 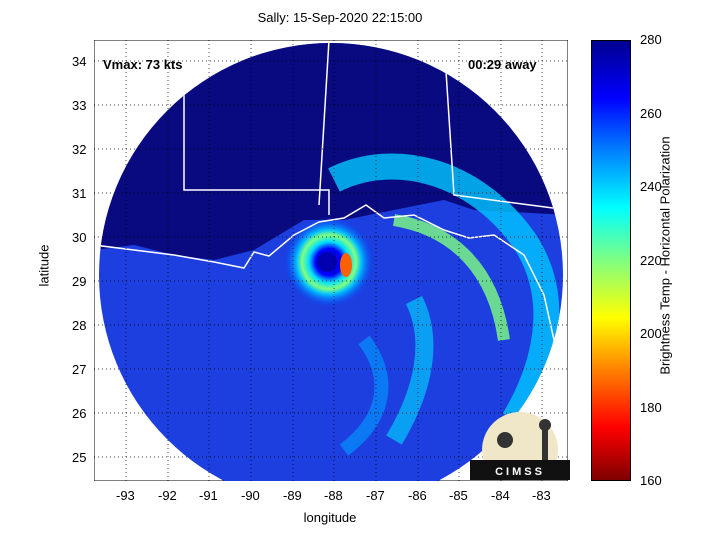 What do you see at coordinates (651, 480) in the screenshot?
I see `colorbar-tick: 160` at bounding box center [651, 480].